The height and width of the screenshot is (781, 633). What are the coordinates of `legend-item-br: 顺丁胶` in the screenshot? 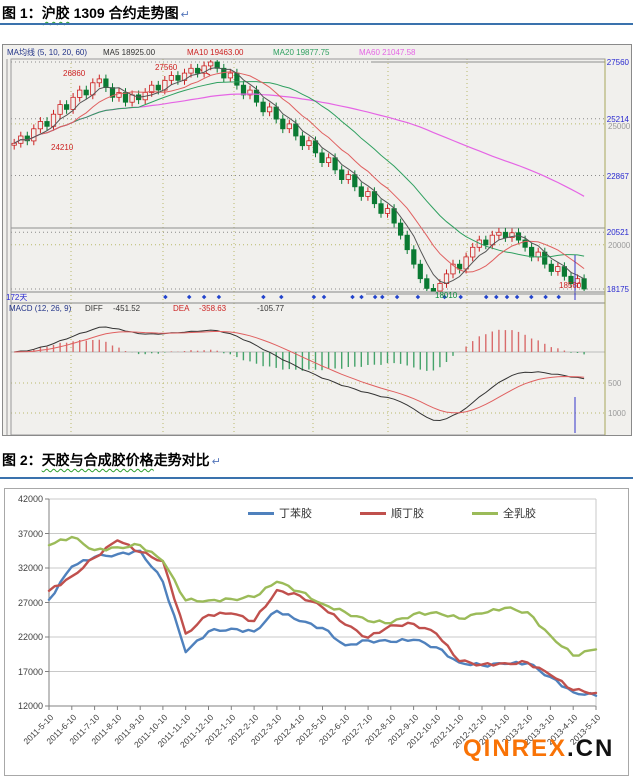 It's located at (392, 513).